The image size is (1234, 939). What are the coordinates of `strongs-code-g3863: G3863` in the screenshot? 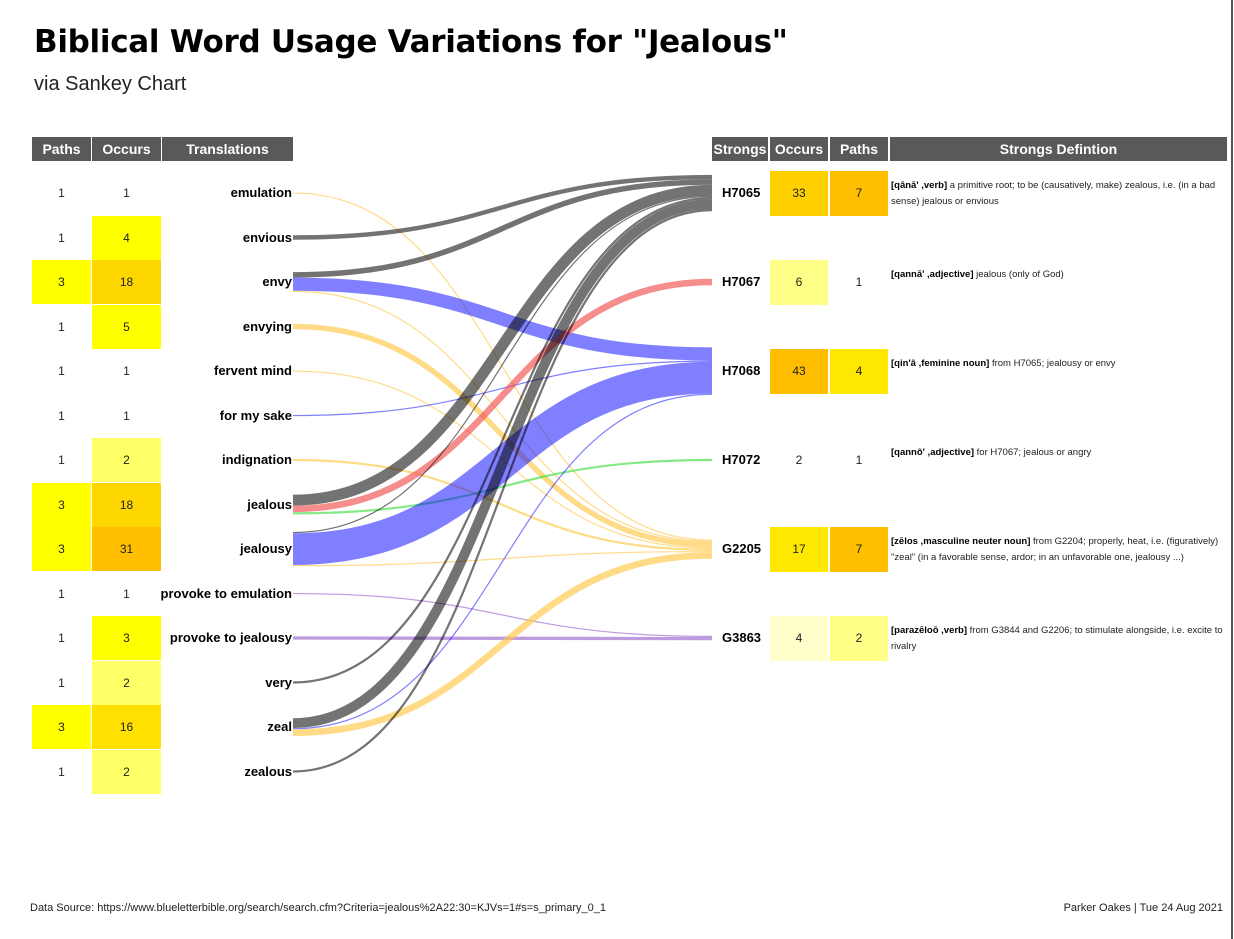 It's located at (742, 637).